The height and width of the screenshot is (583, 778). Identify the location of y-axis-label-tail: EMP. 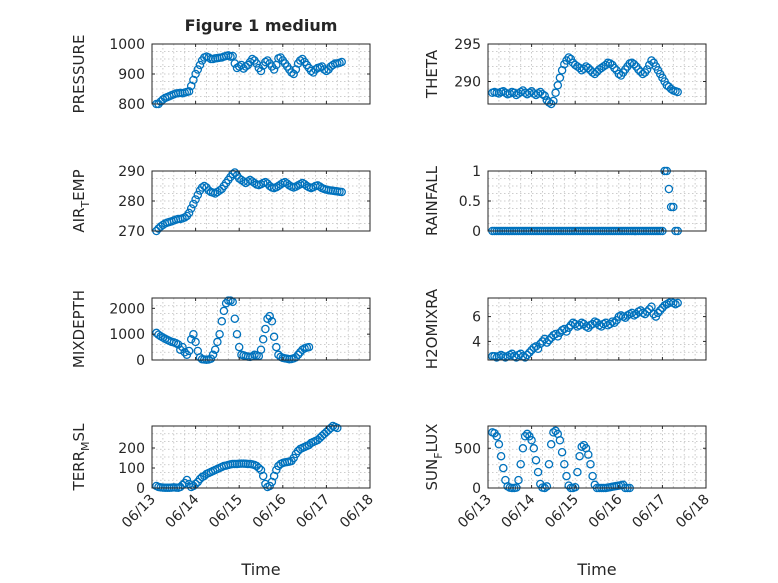
(79, 184).